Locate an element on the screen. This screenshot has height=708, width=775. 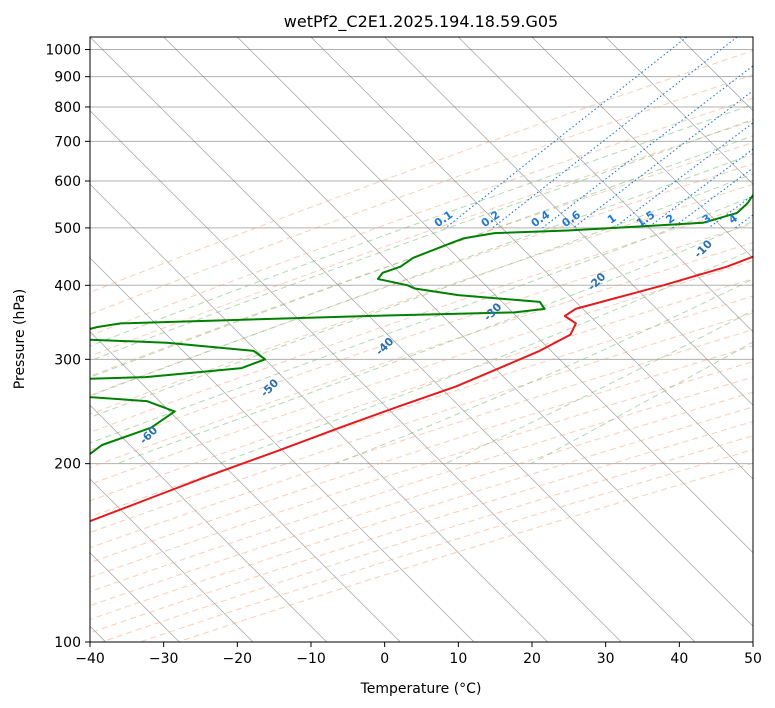
chart-title: wetPf2_C2E1.2025.194.18.59.G05 is located at coordinates (421, 22).